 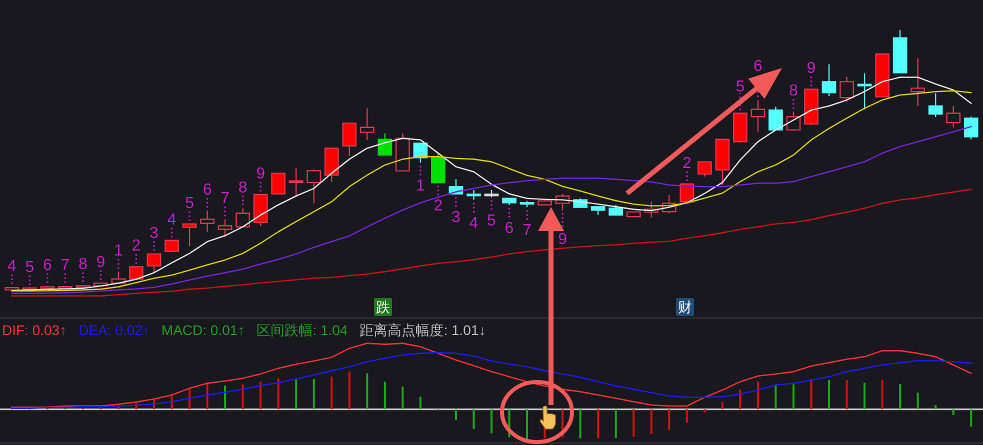 I want to click on text: 距离高点幅度: 1.01↓, so click(x=423, y=330).